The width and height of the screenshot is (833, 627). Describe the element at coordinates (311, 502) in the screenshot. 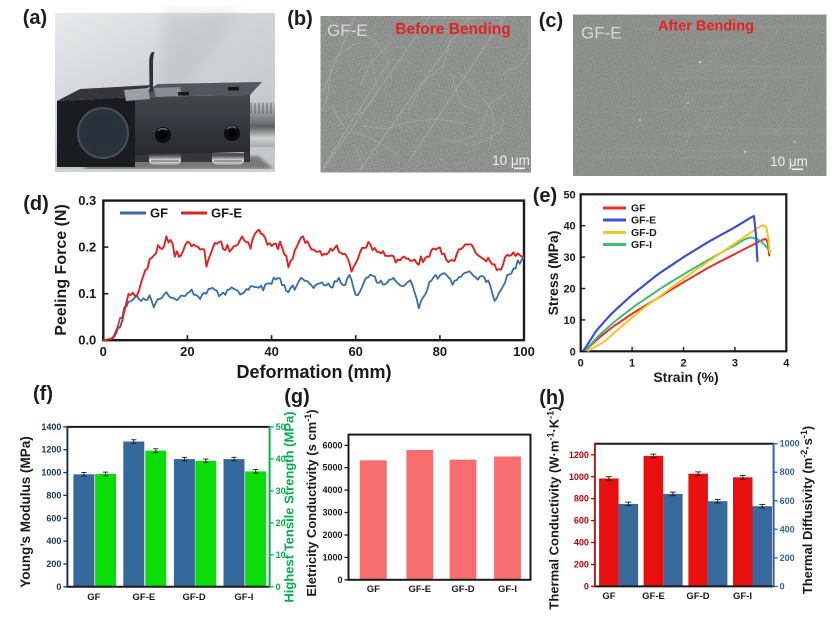

I see `svg-text:Eletricity Conductivity (s cm-: Eletricity Conductivity (s cm-1)` at that location.